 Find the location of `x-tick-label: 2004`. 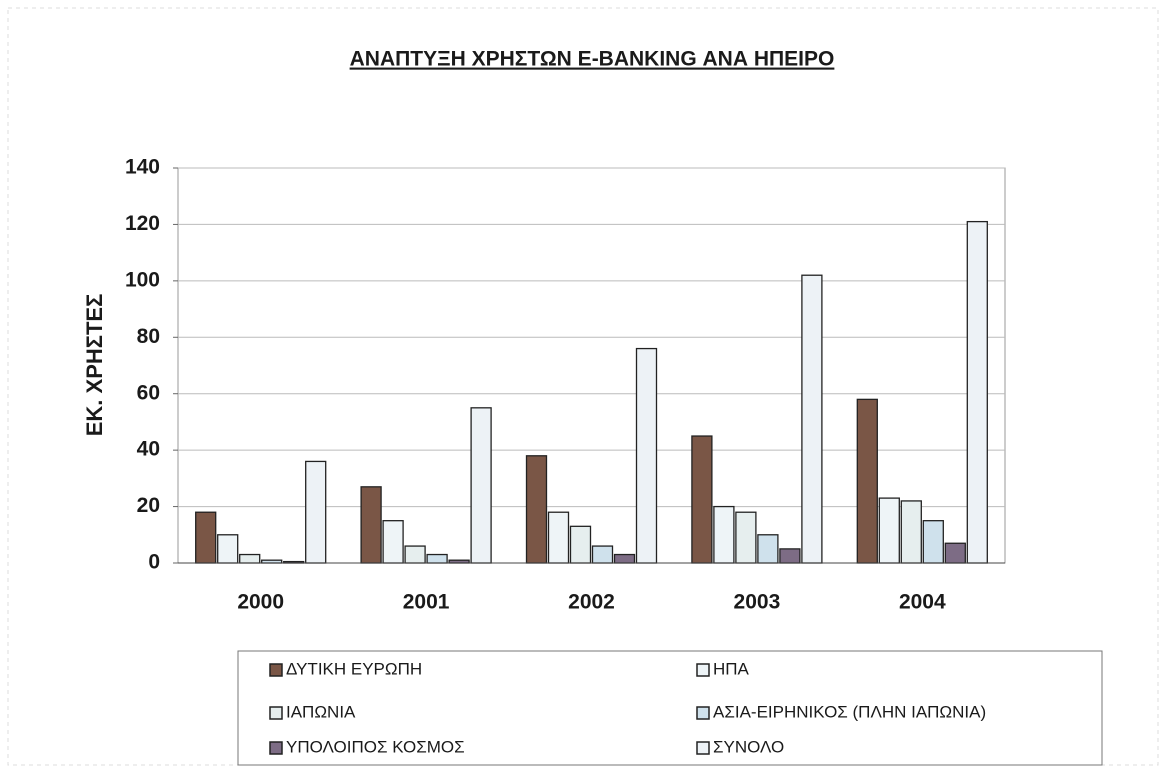

x-tick-label: 2004 is located at coordinates (922, 602).